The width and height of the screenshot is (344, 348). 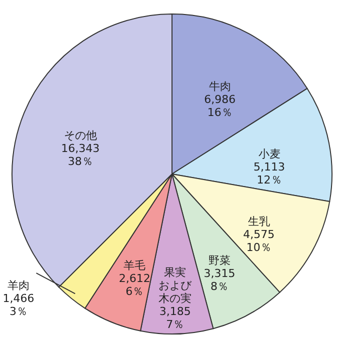 What do you see at coordinates (134, 285) in the screenshot?
I see `data-label: 2,612 6％` at bounding box center [134, 285].